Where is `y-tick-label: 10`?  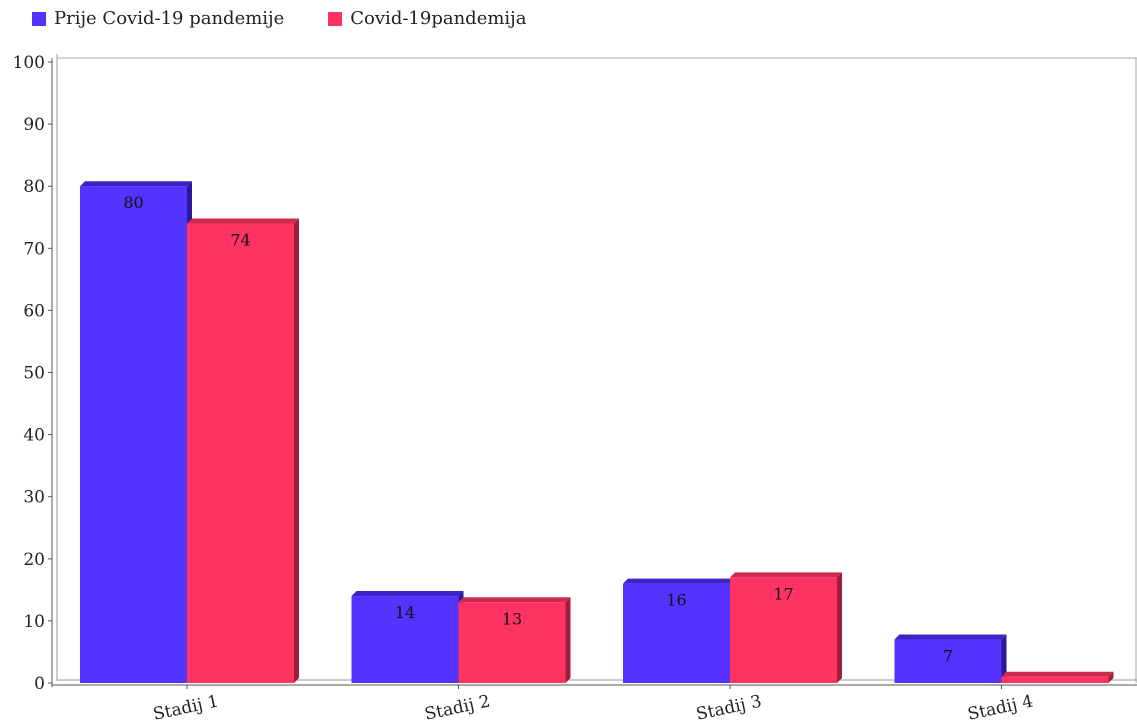 y-tick-label: 10 is located at coordinates (34, 622).